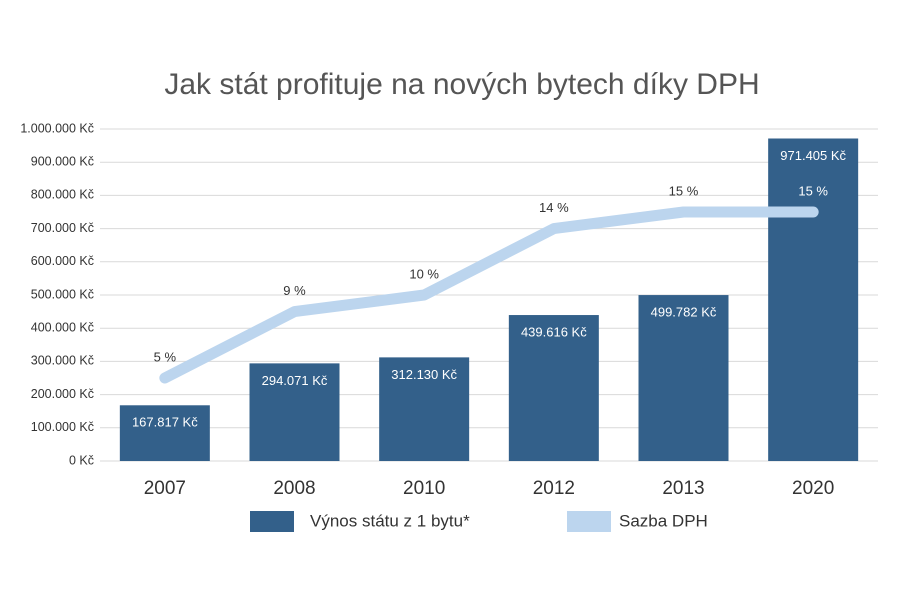  Describe the element at coordinates (390, 520) in the screenshot. I see `legend-label: Výnos státu z 1 bytu*` at that location.